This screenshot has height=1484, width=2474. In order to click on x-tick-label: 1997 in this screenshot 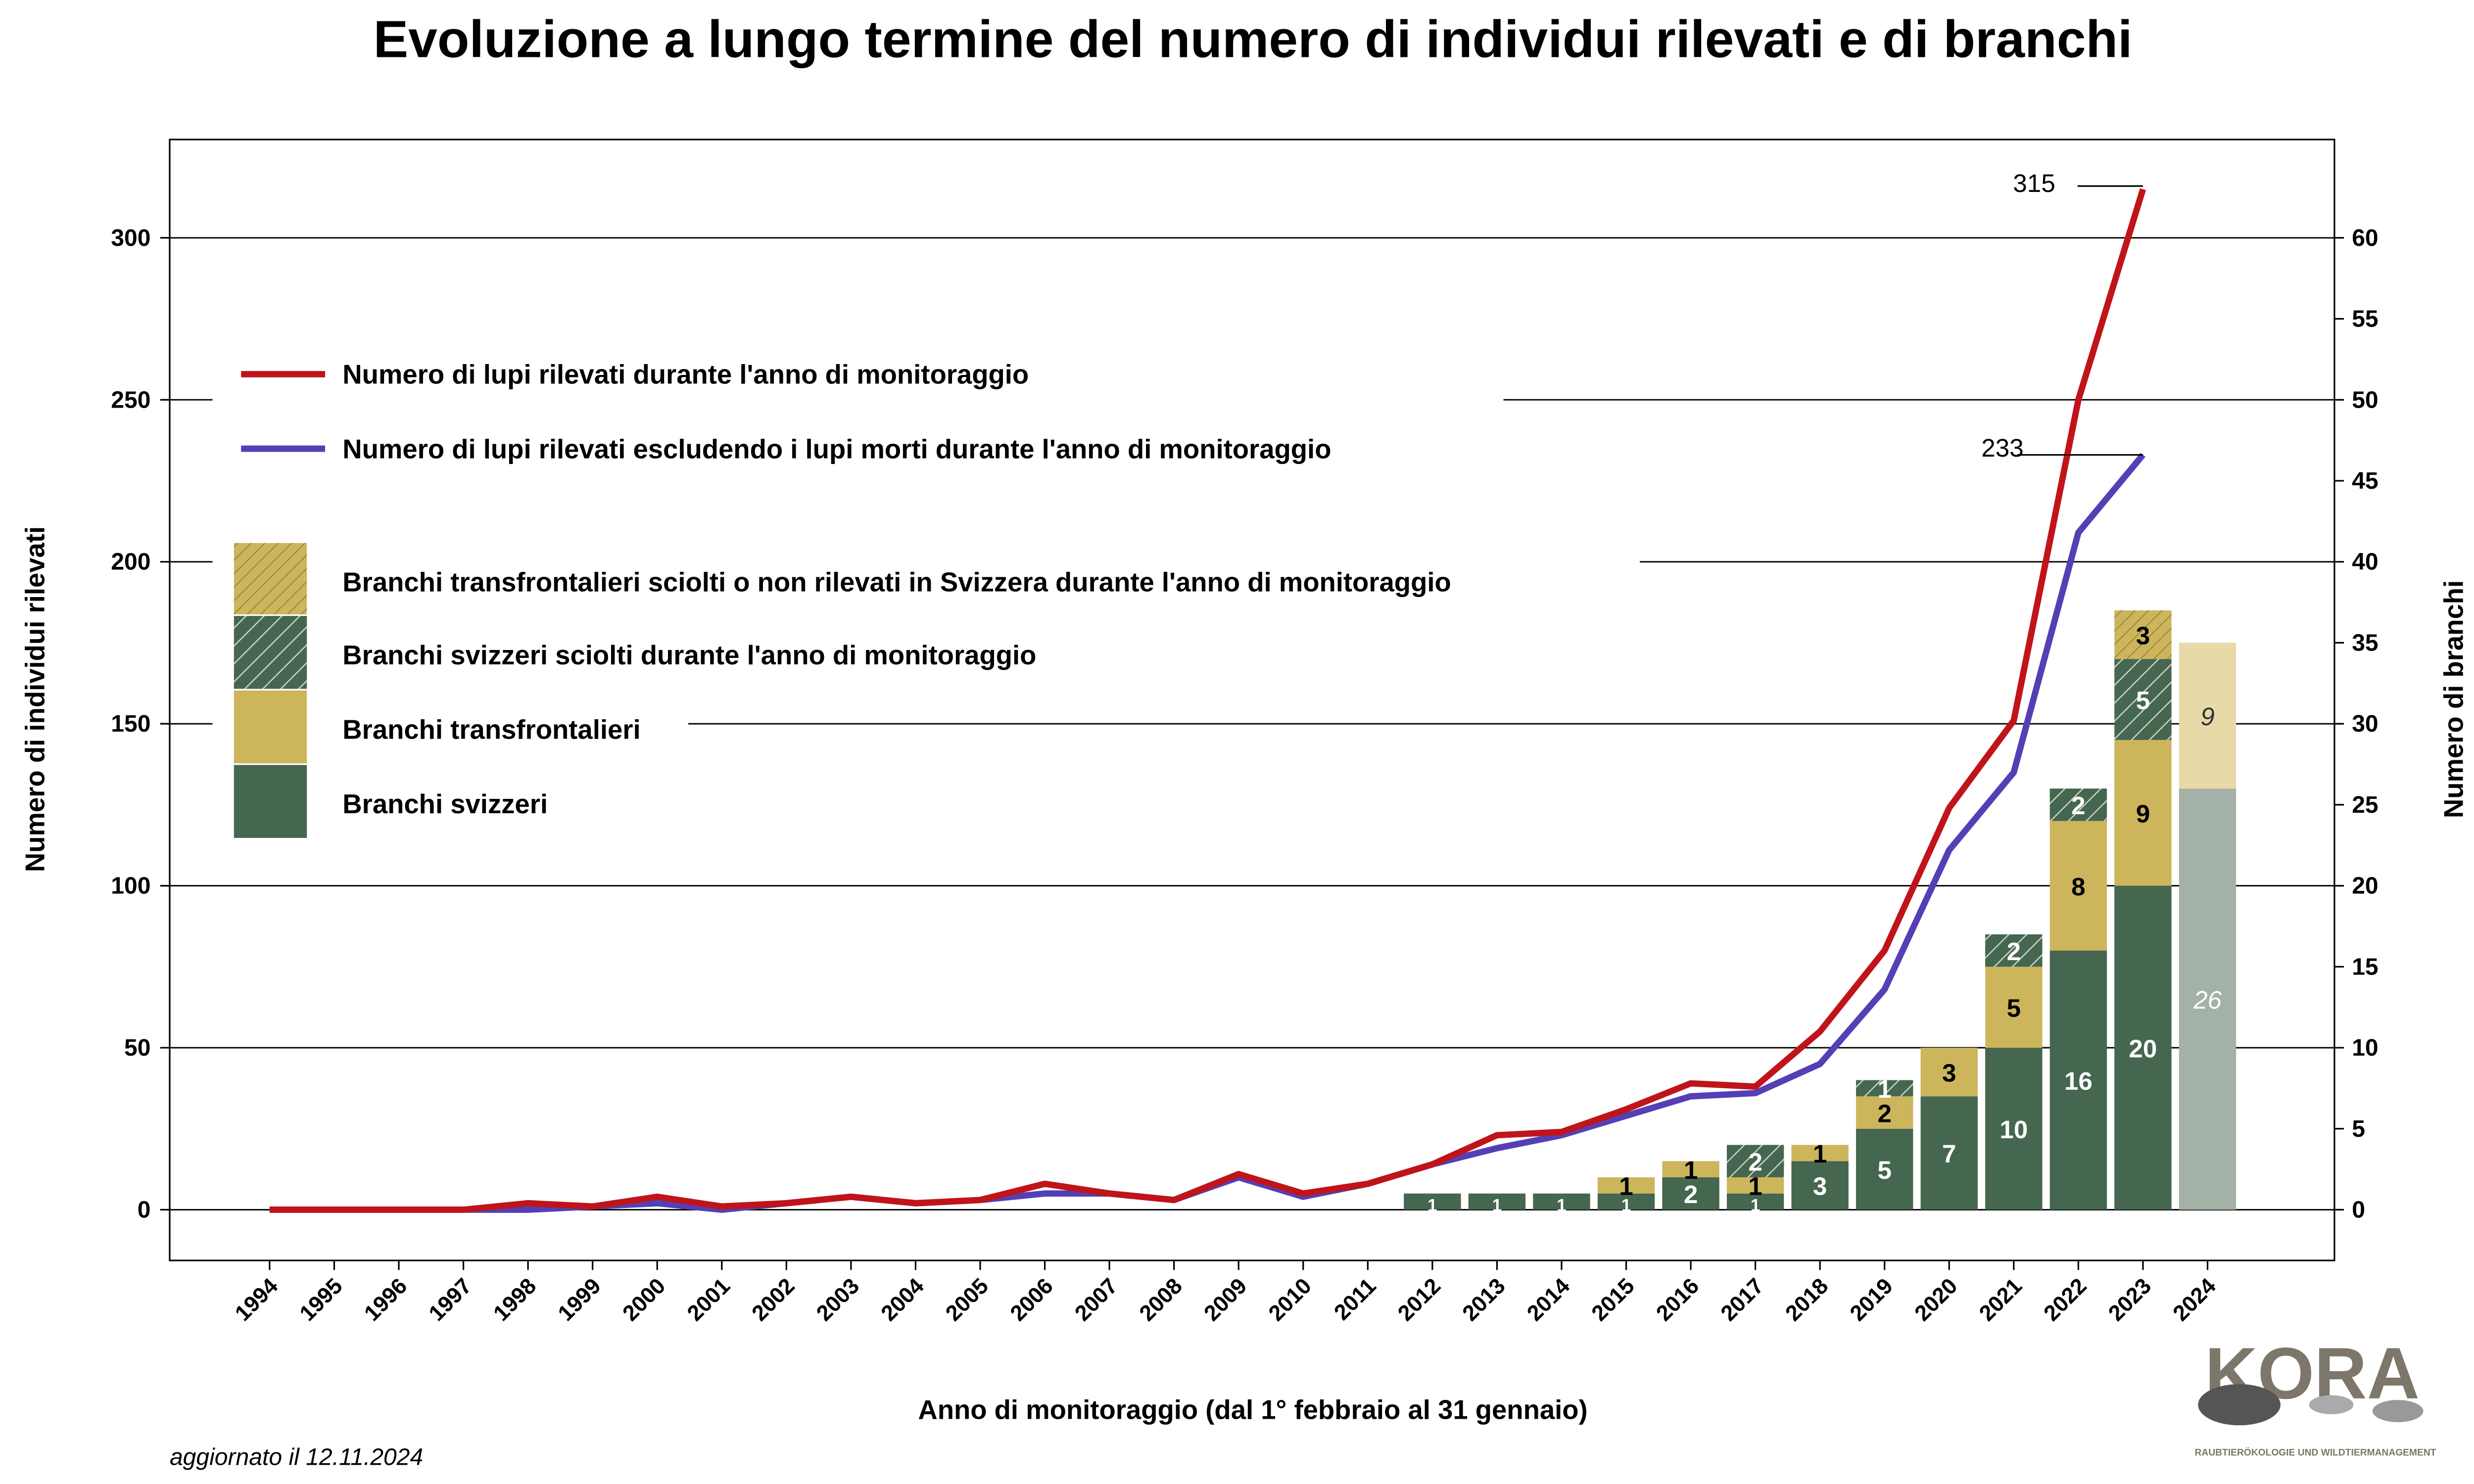, I will do `click(450, 1299)`.